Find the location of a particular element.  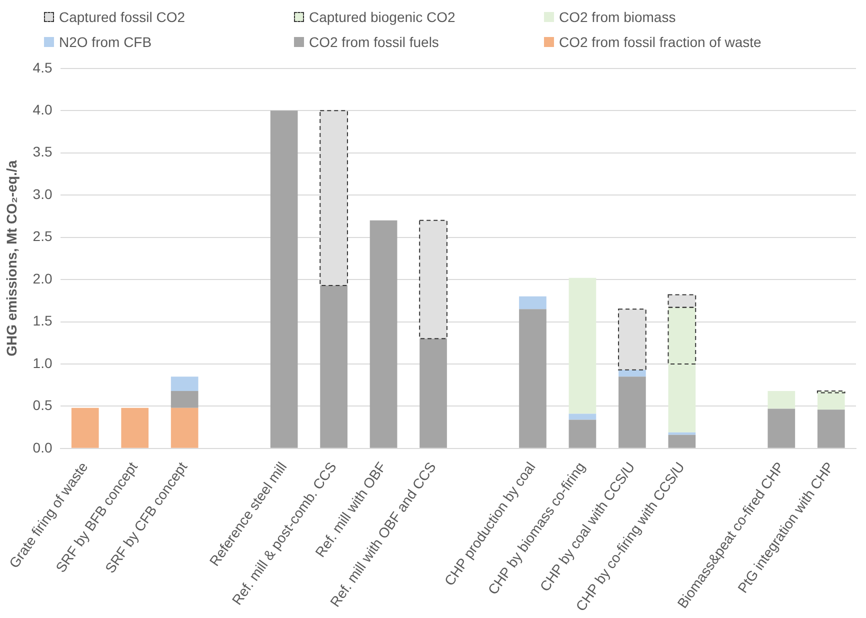

legend-label: CO2 from fossil fraction of waste is located at coordinates (660, 42).